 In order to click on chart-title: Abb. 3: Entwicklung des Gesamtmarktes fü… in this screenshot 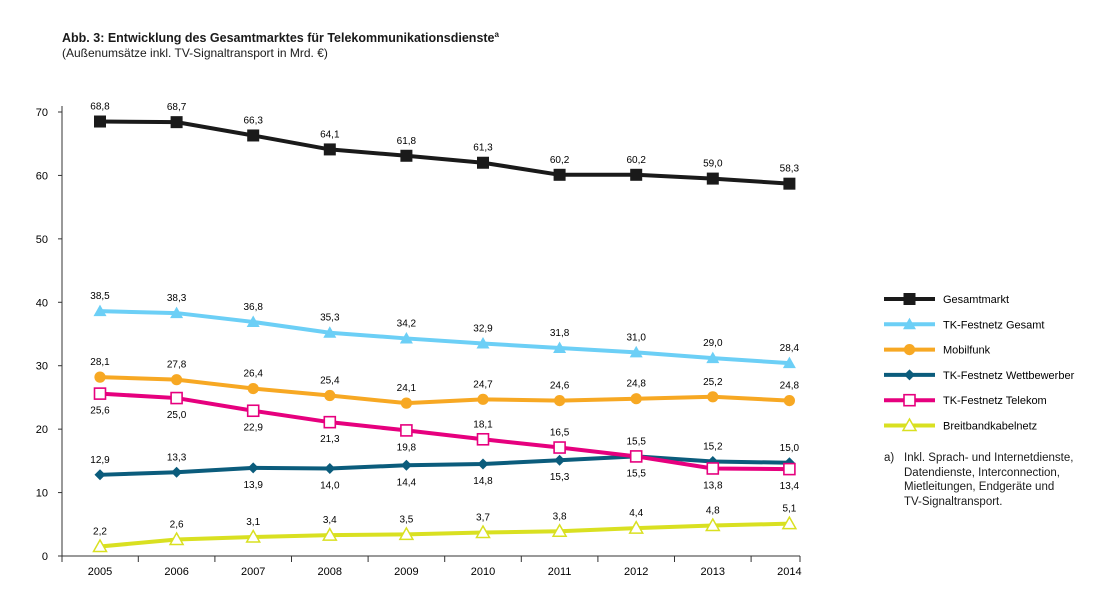, I will do `click(280, 38)`.